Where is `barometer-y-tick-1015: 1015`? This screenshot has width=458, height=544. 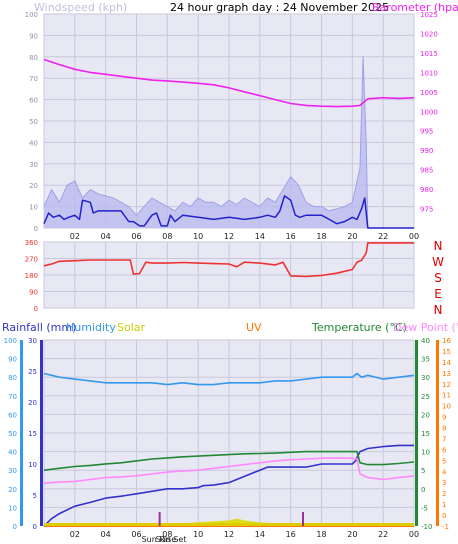 barometer-y-tick-1015: 1015 is located at coordinates (429, 54).